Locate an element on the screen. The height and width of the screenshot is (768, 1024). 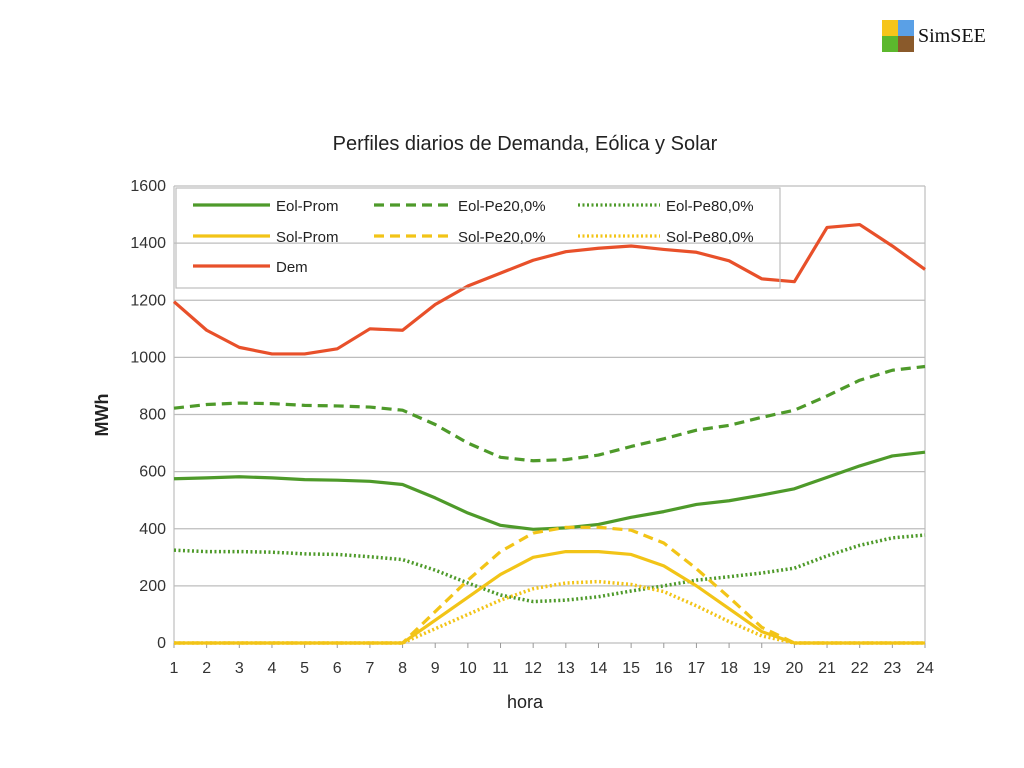
simsee-logo-icon is located at coordinates (898, 36).